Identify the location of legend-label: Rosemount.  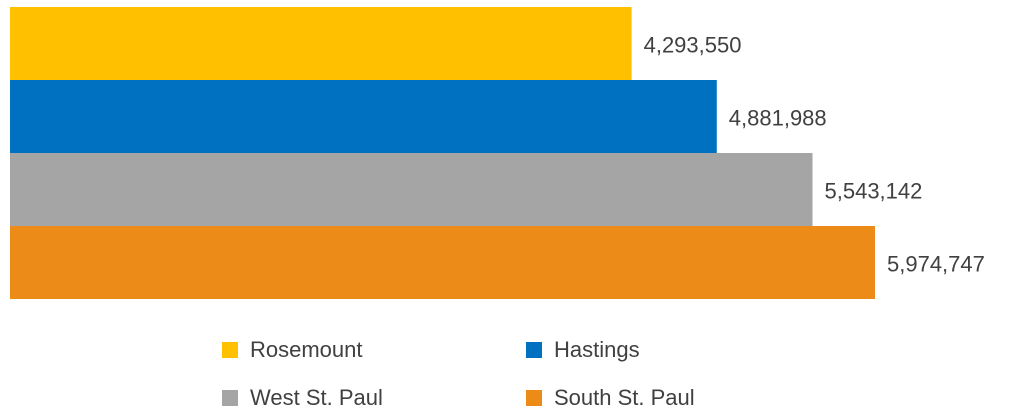
(306, 349).